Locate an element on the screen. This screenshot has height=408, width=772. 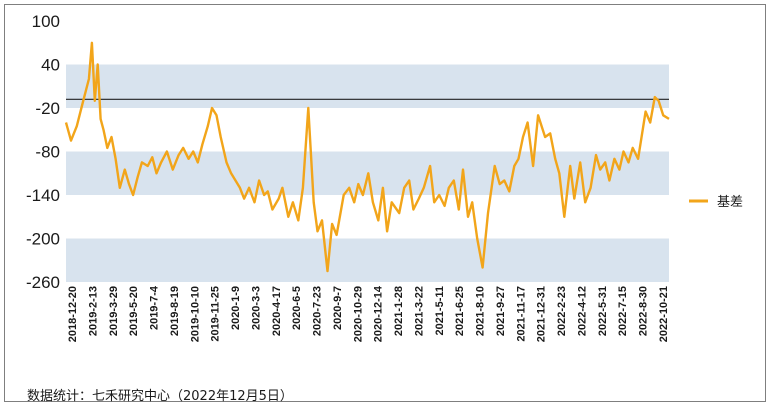
x-tick-label: 2022-5-31 is located at coordinates (603, 311).